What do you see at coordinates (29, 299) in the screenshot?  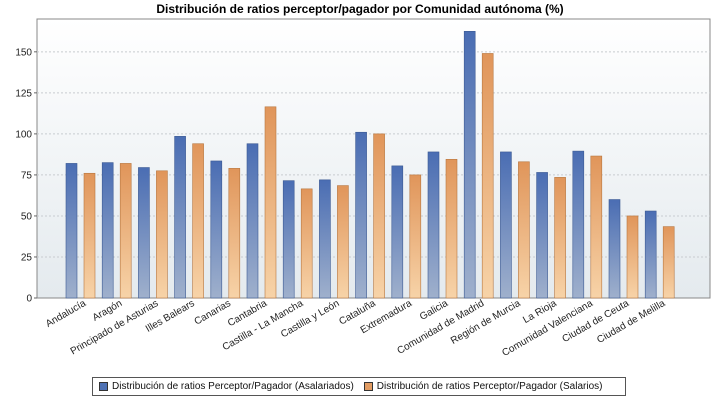 I see `y-tick-label: 0` at bounding box center [29, 299].